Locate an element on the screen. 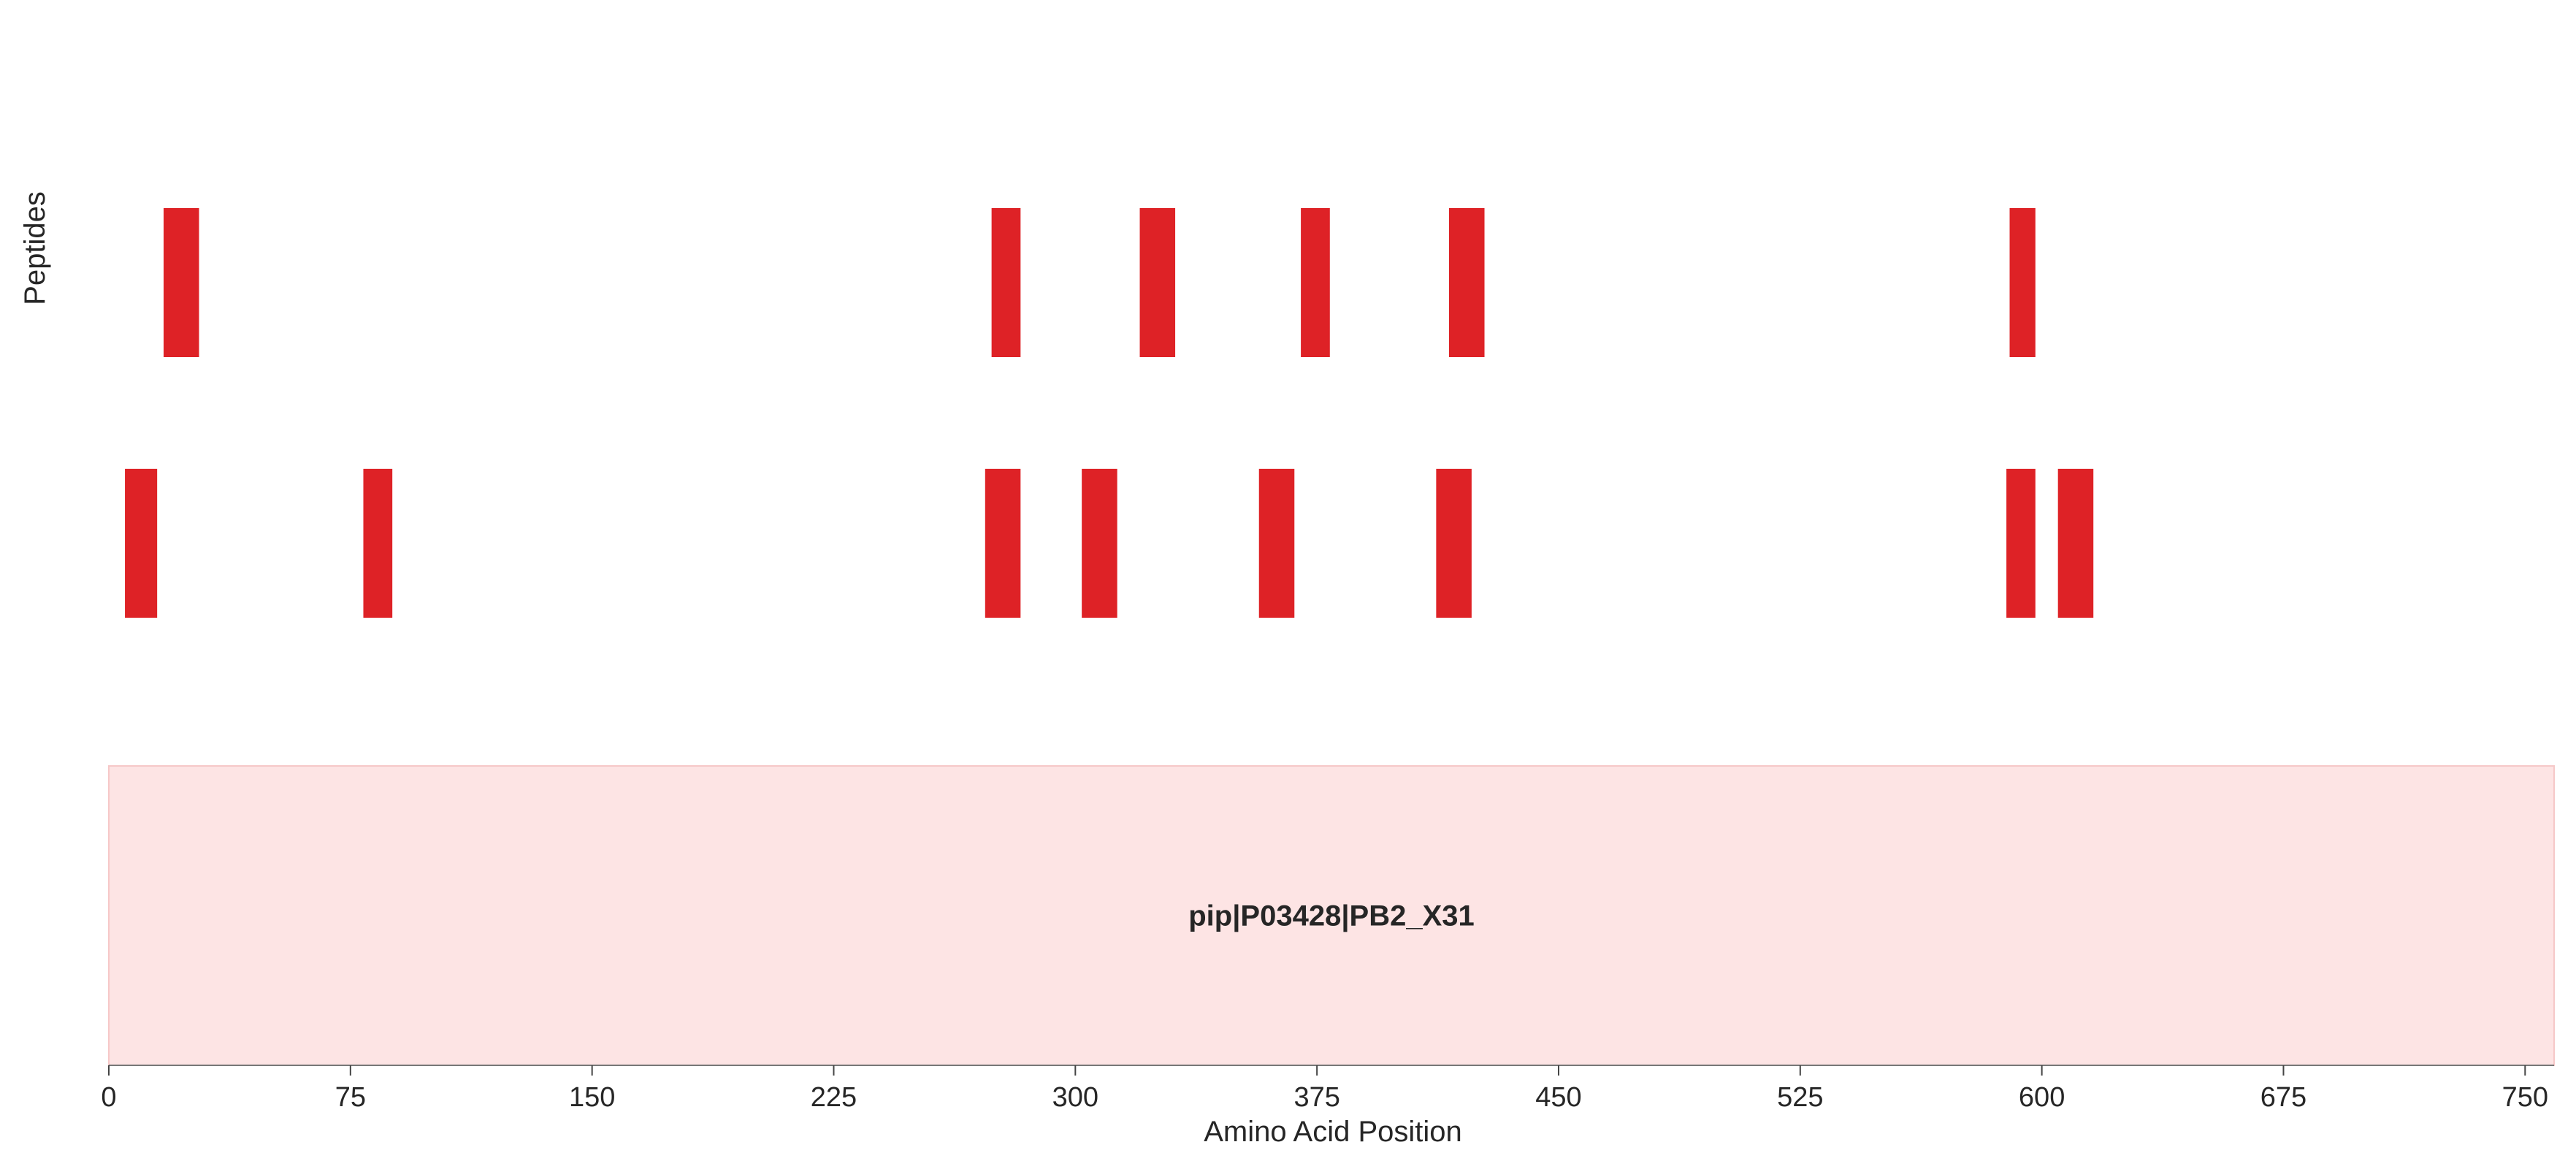 The image size is (2576, 1169). x-tick-label: 150 is located at coordinates (592, 1098).